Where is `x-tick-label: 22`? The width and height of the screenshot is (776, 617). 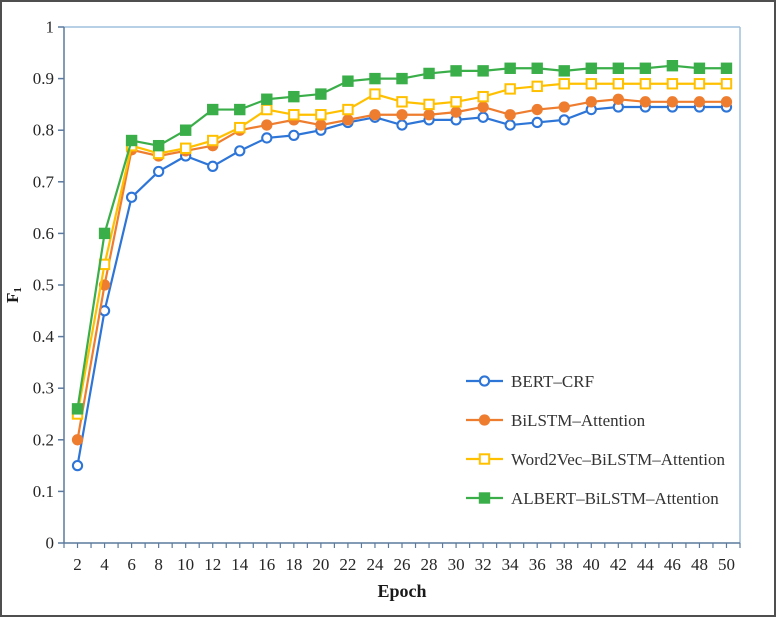 x-tick-label: 22 is located at coordinates (347, 564).